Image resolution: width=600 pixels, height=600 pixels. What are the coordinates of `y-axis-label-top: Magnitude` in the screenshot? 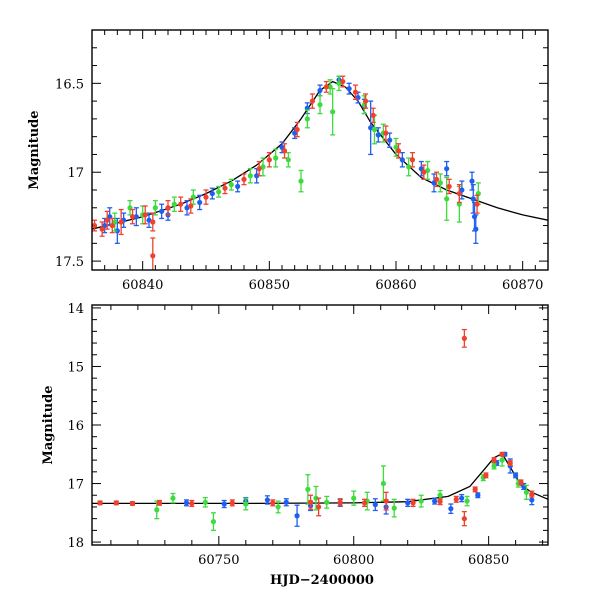 It's located at (34, 149).